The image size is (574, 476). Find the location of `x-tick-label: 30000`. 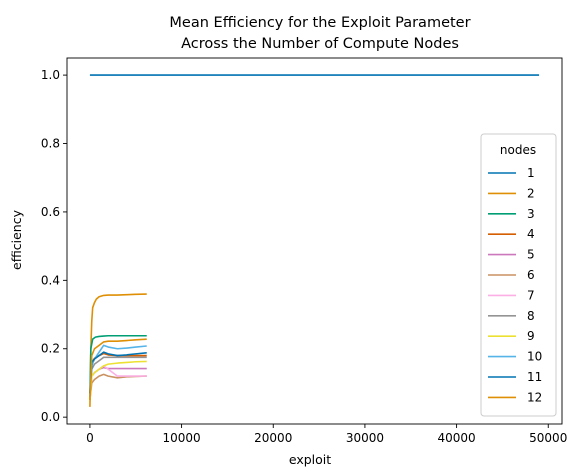

x-tick-label: 30000 is located at coordinates (365, 438).